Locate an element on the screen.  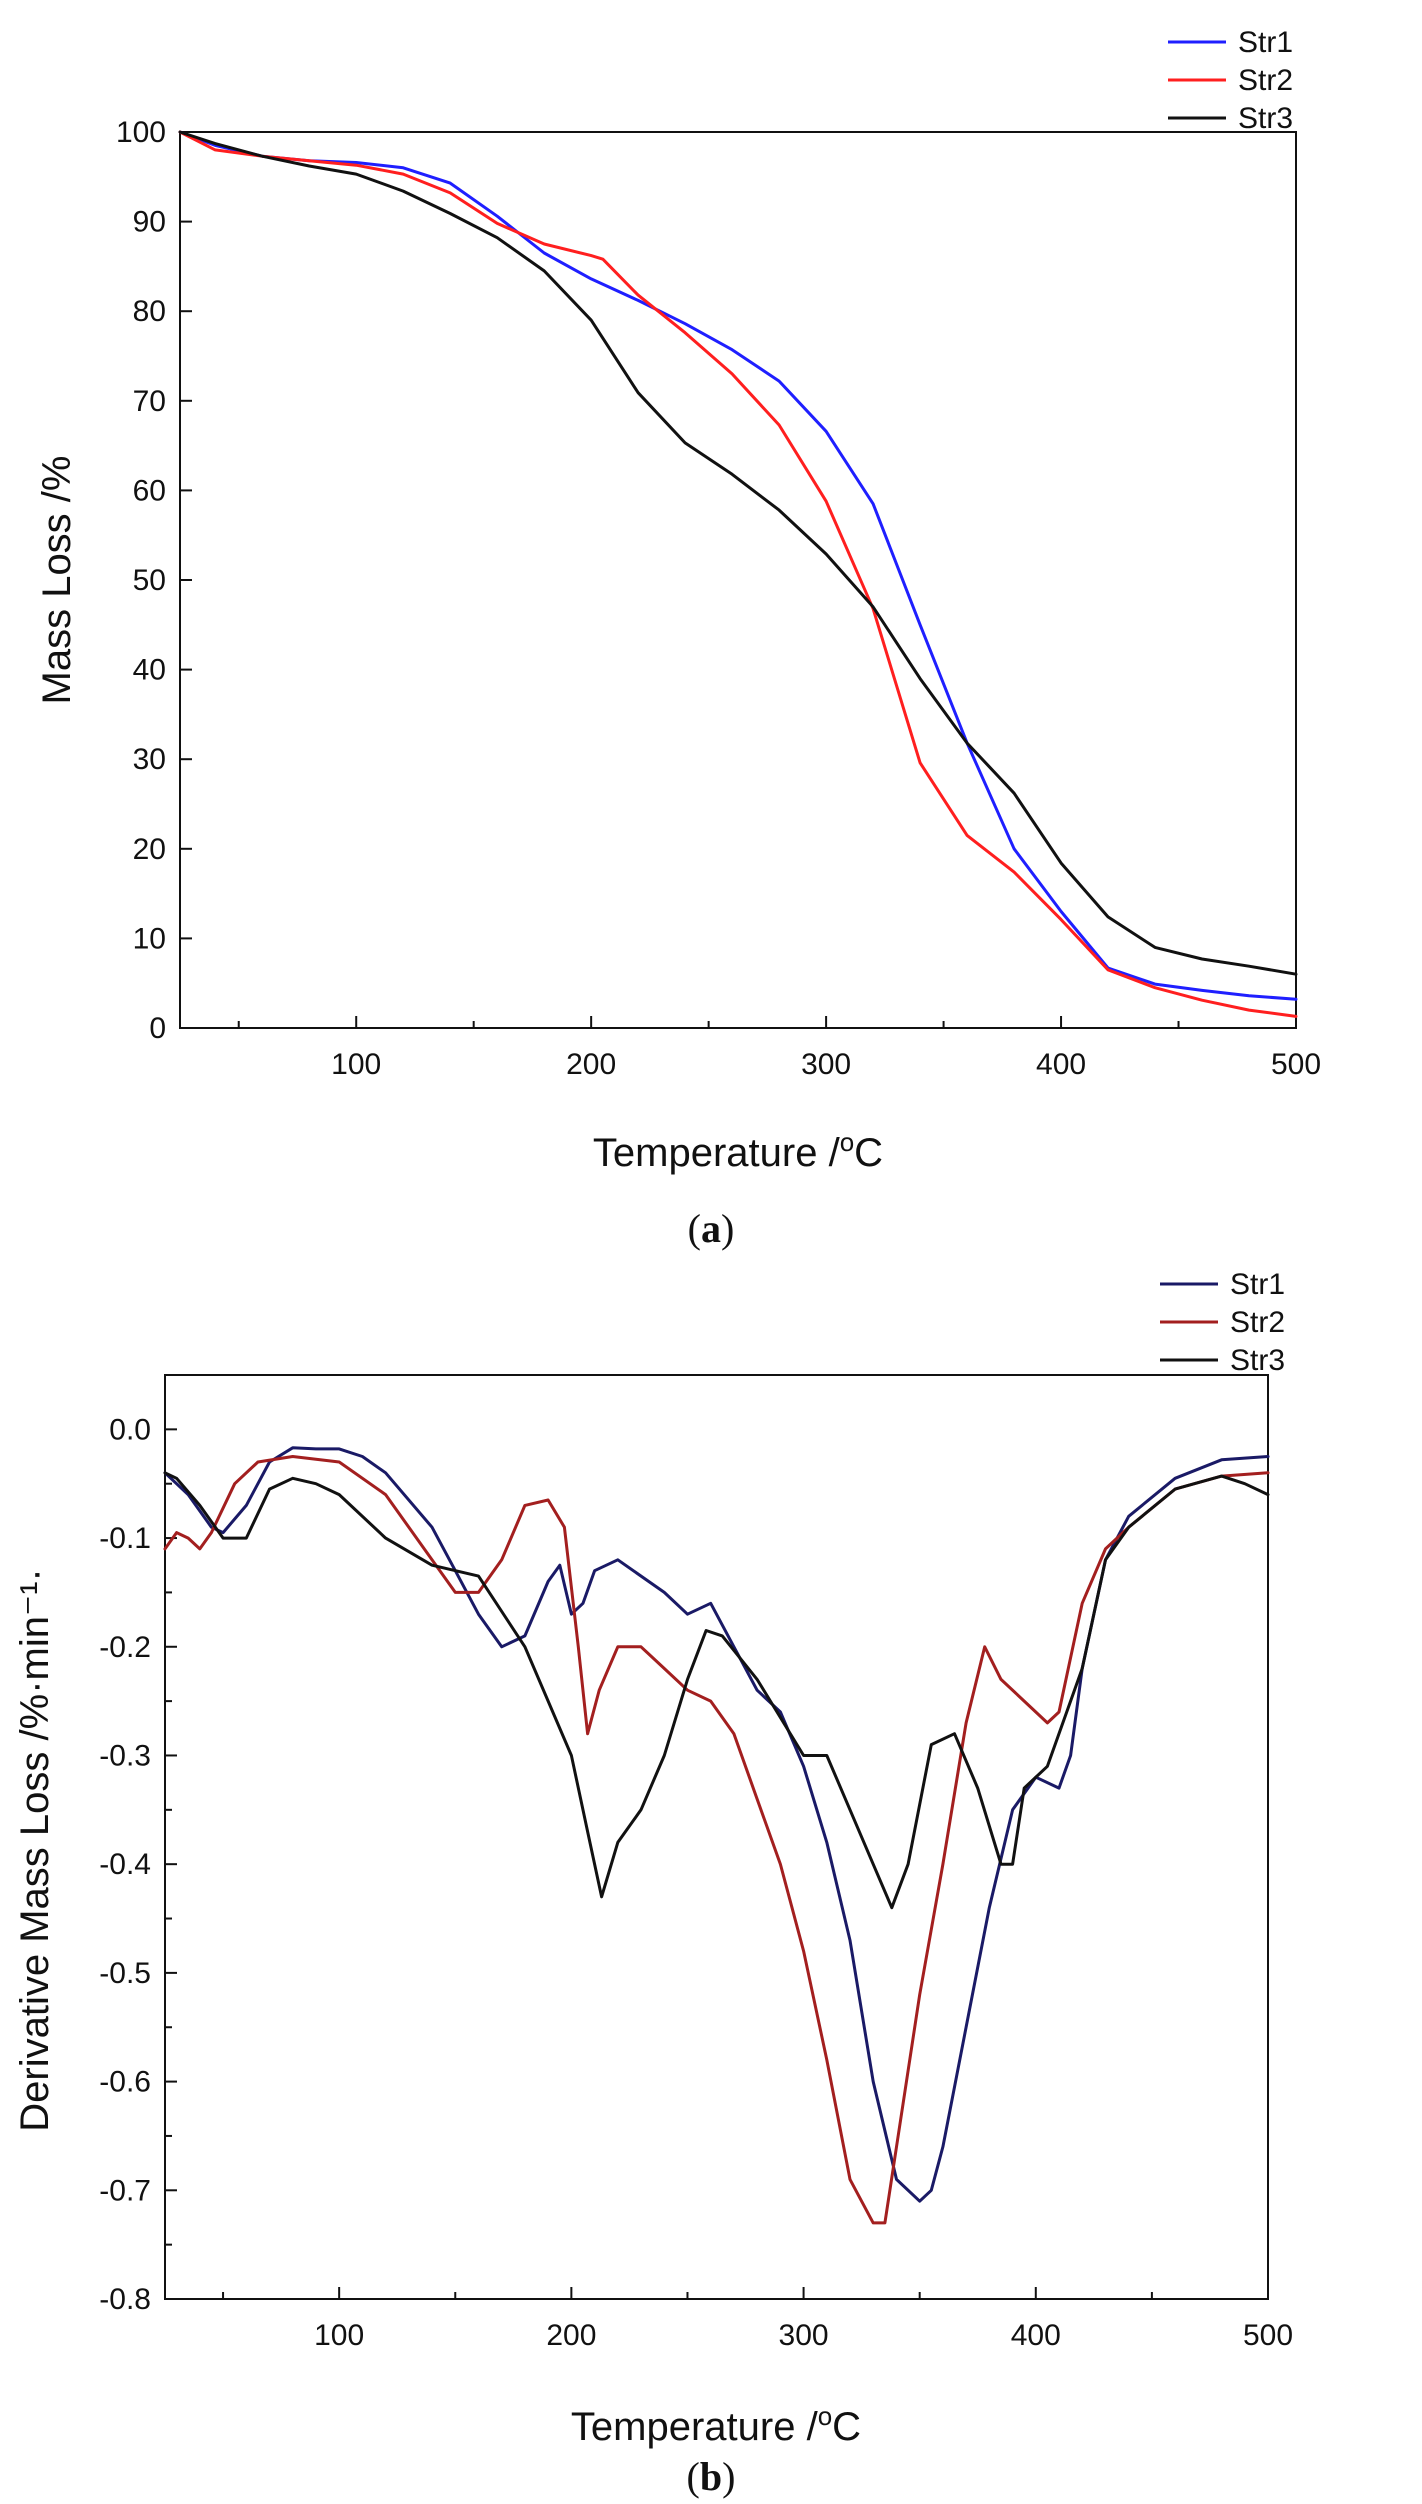
panel-b-x-tick-label: 100 is located at coordinates (339, 2335).